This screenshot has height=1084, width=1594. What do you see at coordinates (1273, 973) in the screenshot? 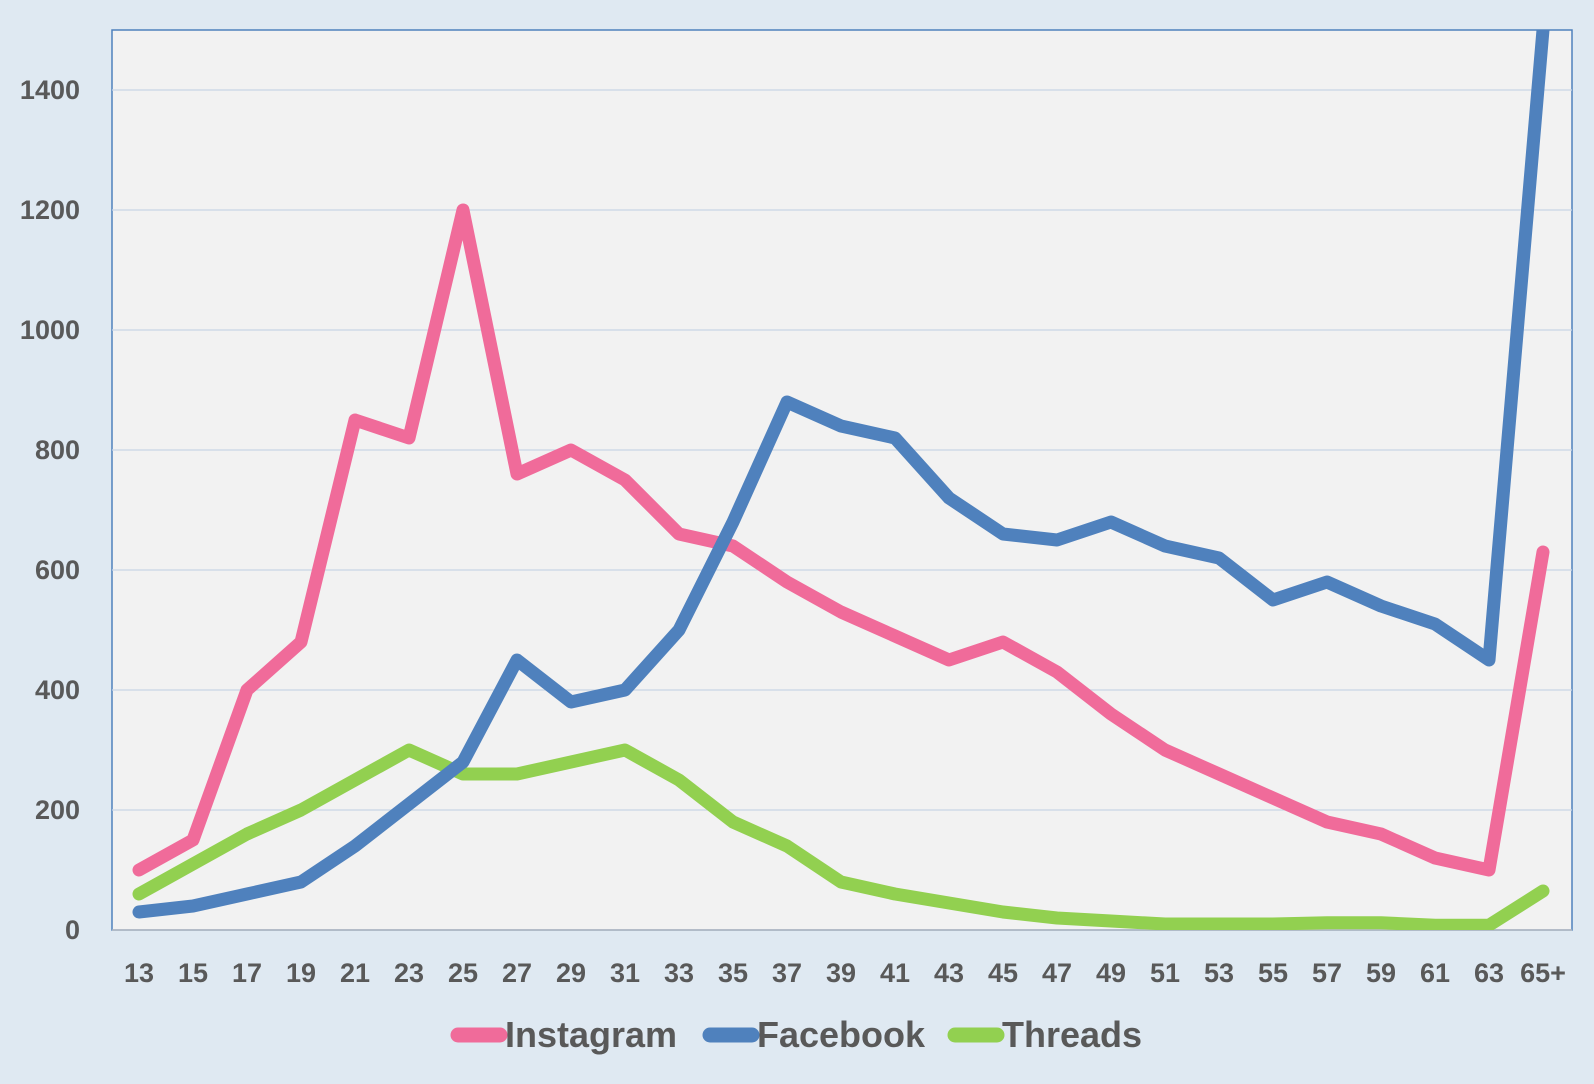
I see `x-tick-label: 55` at bounding box center [1273, 973].